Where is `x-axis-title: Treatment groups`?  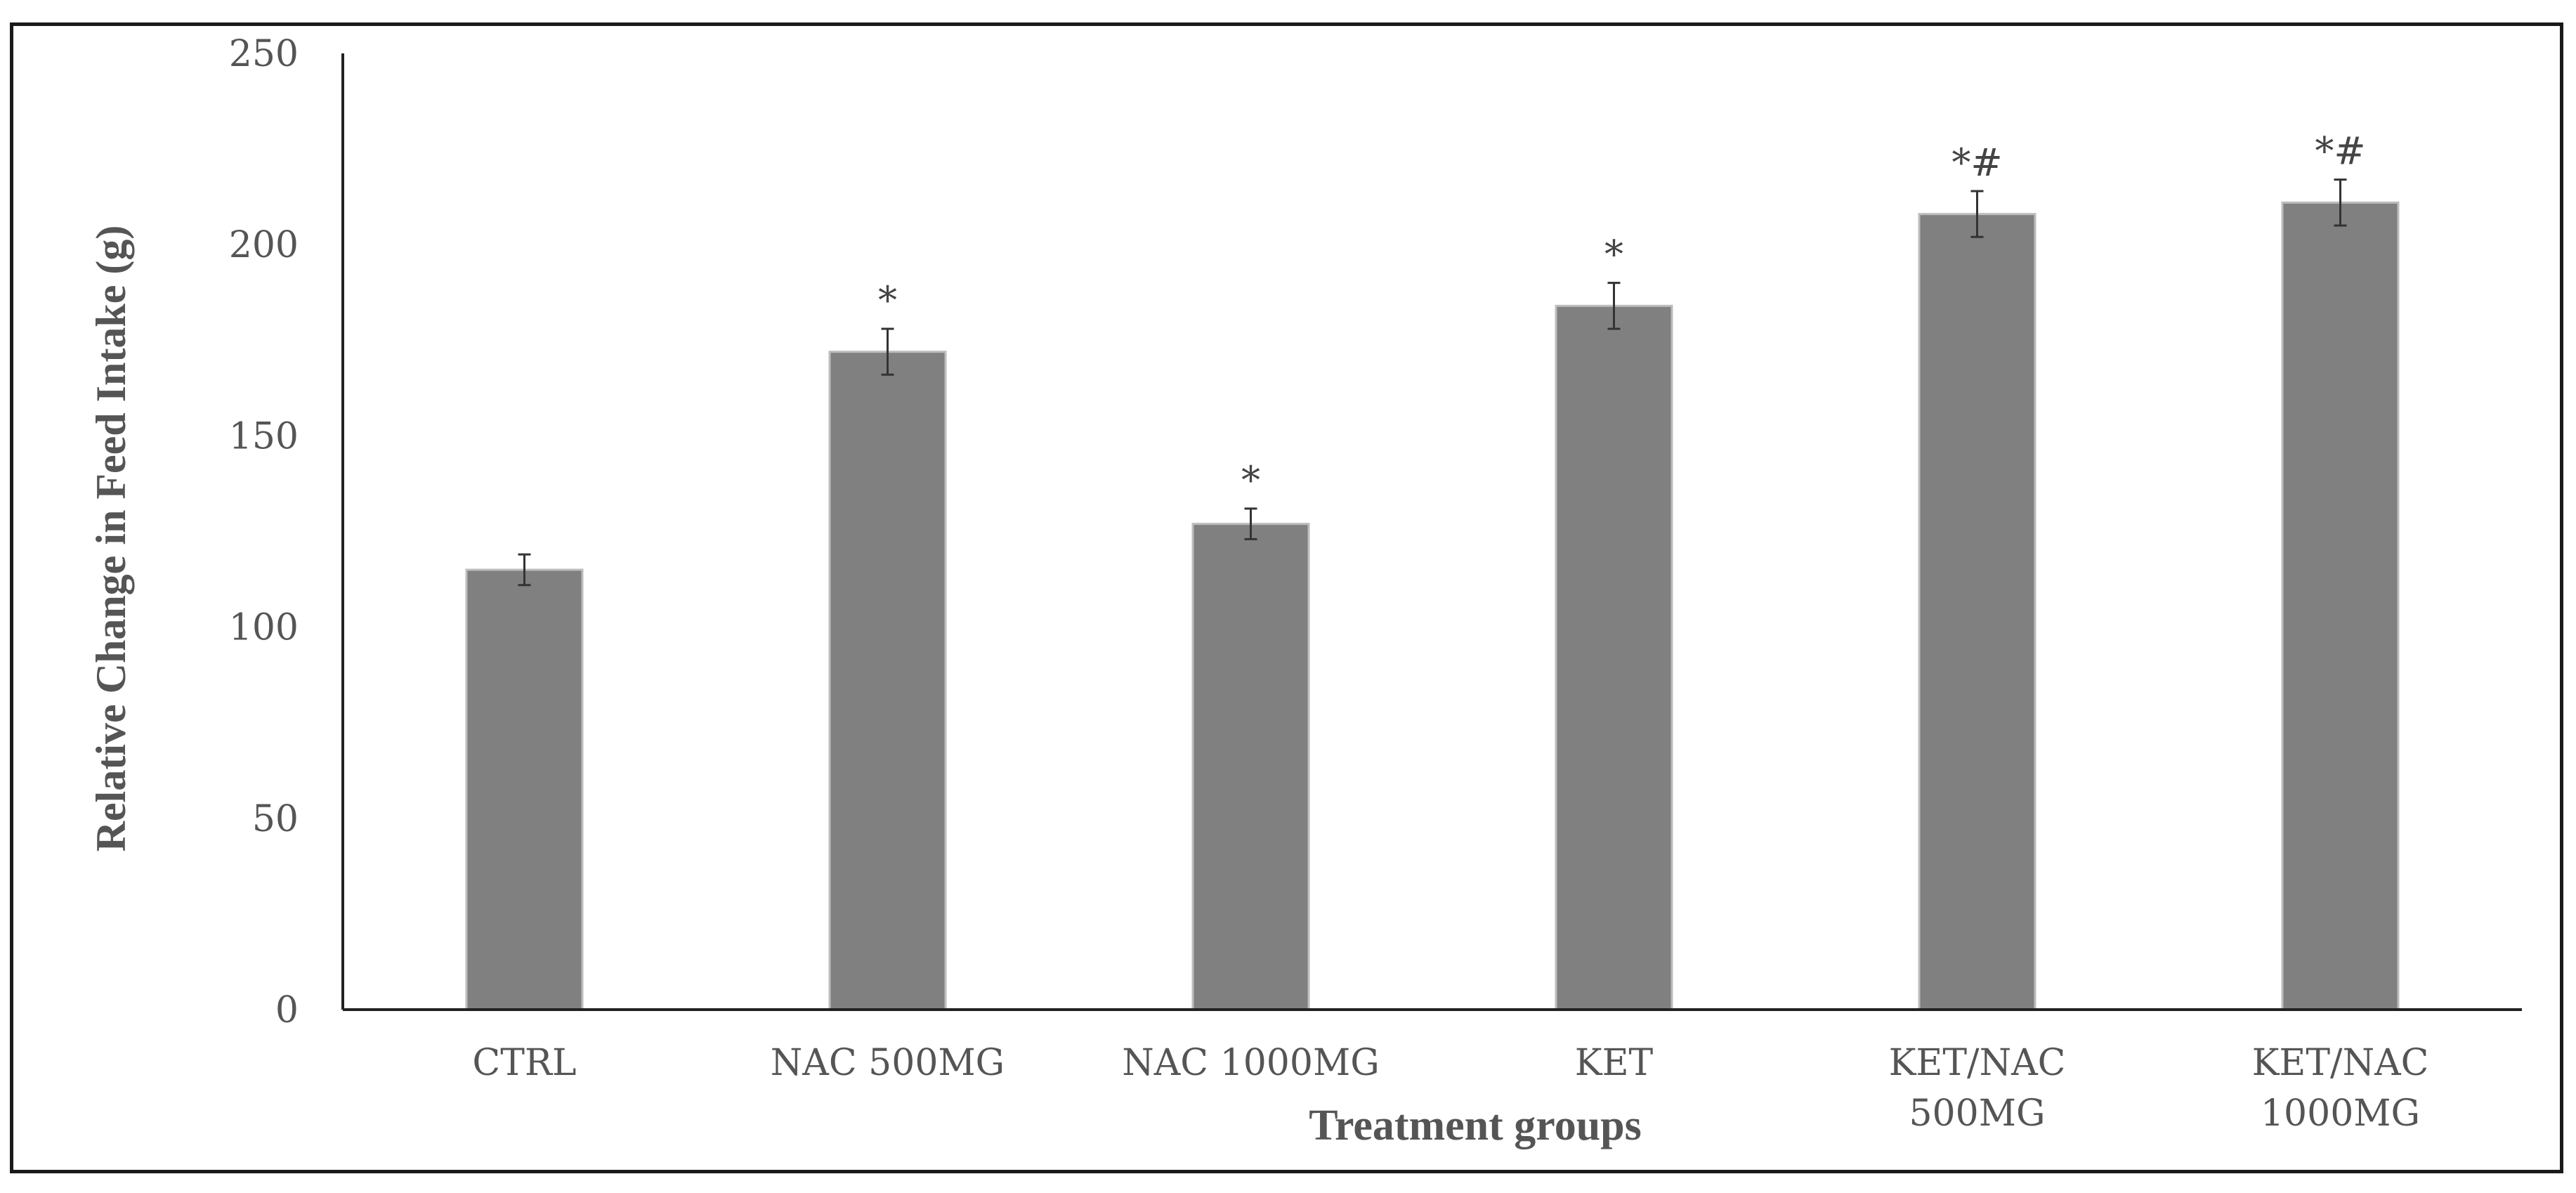 x-axis-title: Treatment groups is located at coordinates (1475, 1125).